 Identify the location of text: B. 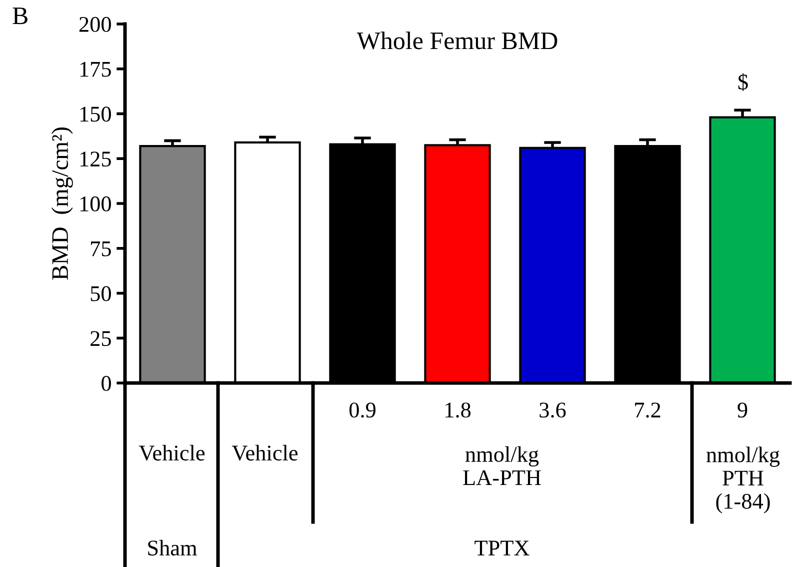
(20, 16).